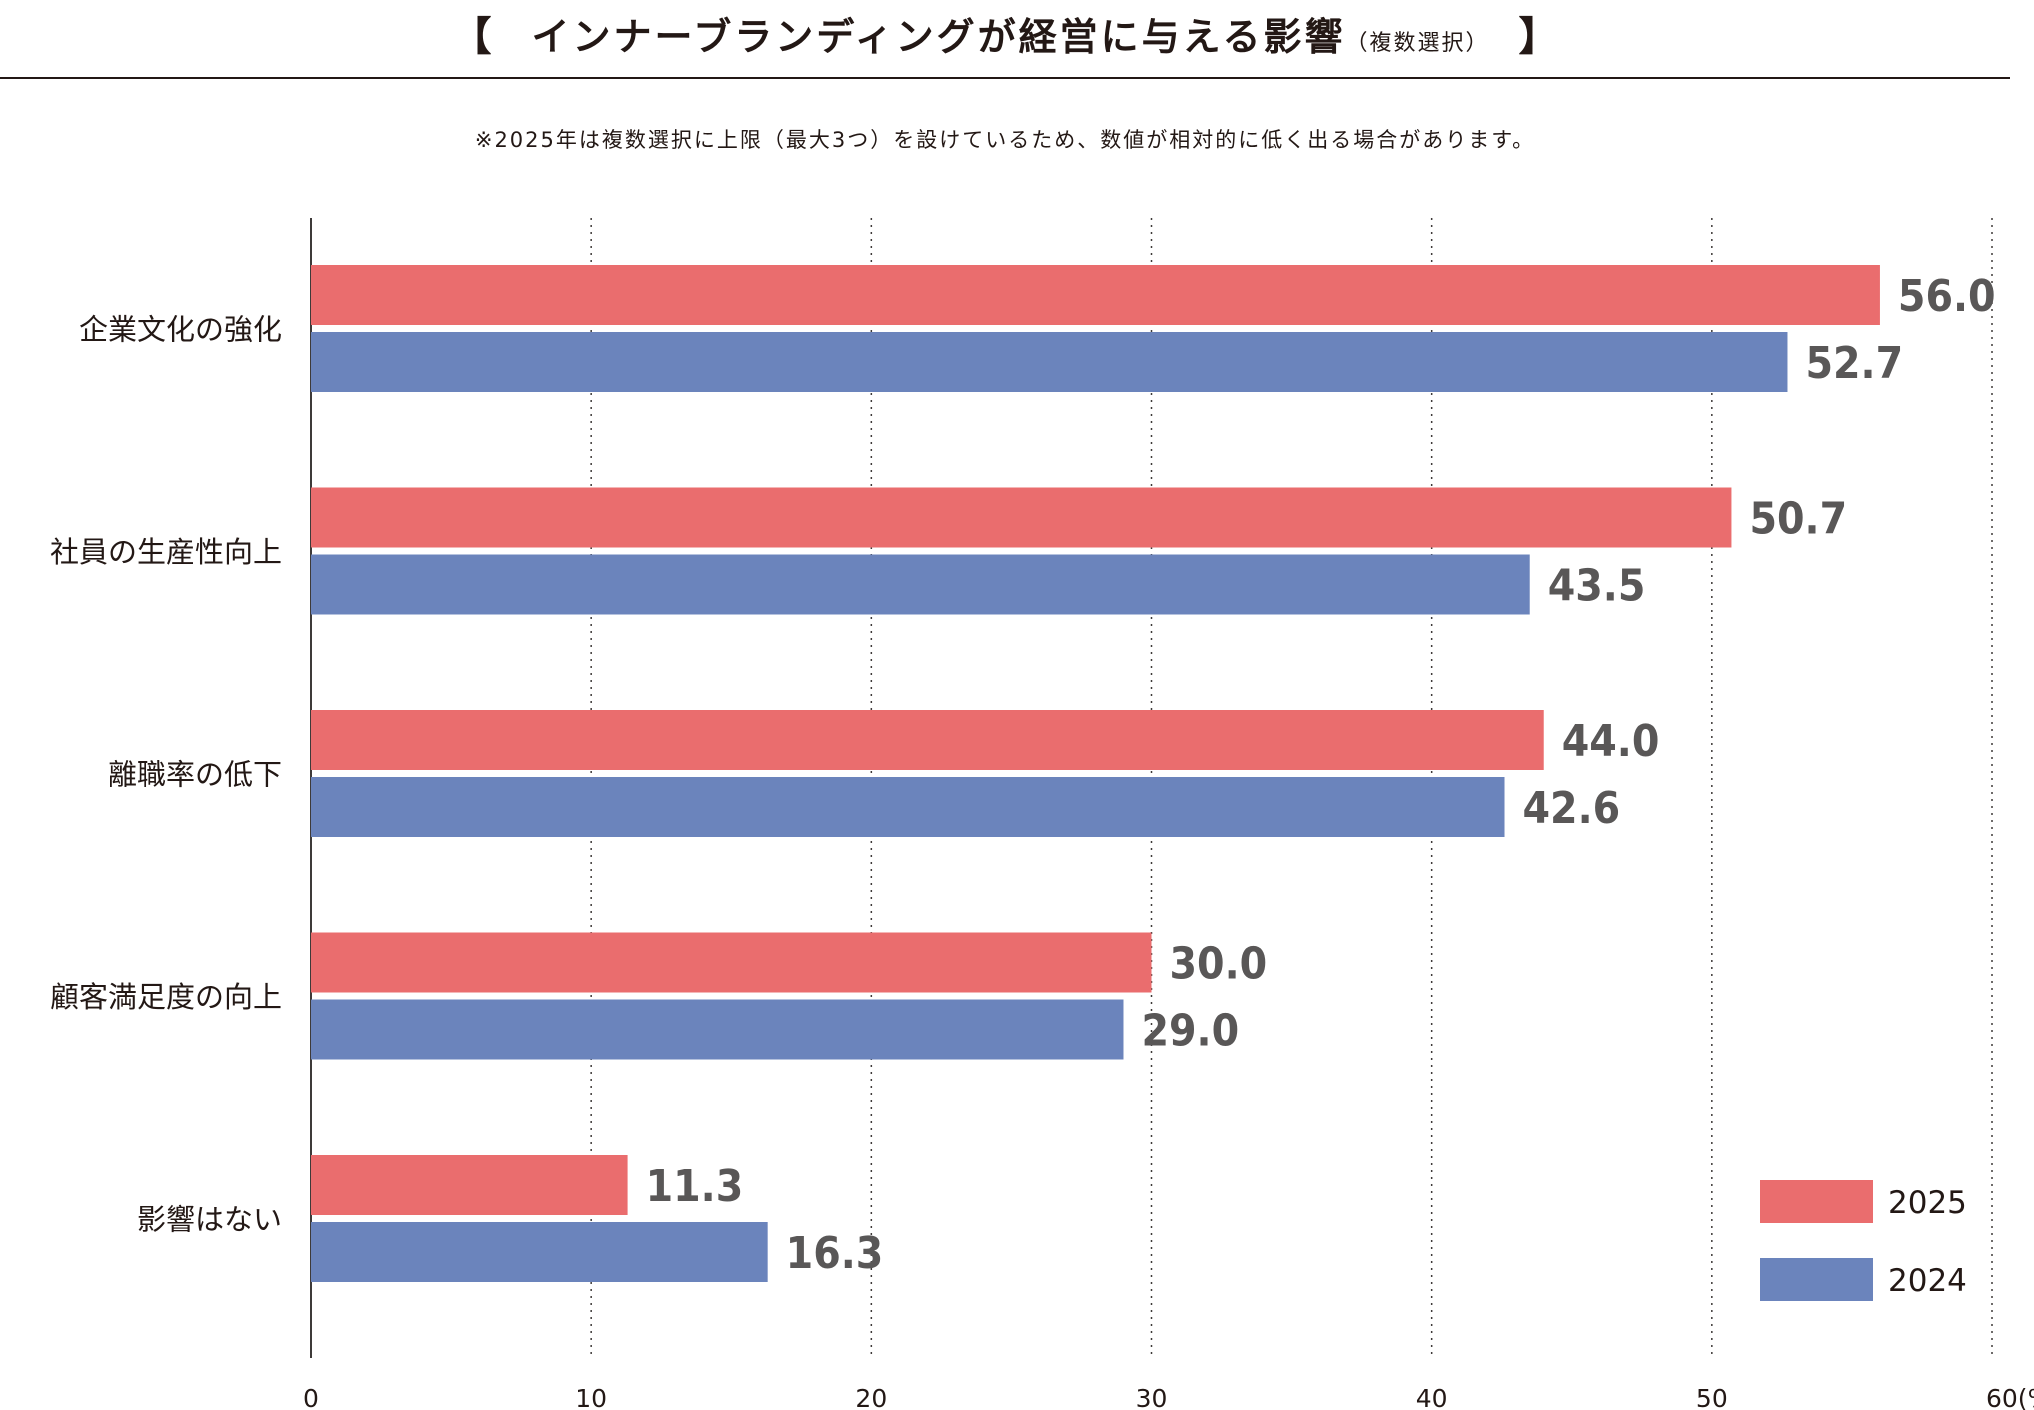 The width and height of the screenshot is (2034, 1410). Describe the element at coordinates (1152, 1397) in the screenshot. I see `x-tick-label: 30` at that location.